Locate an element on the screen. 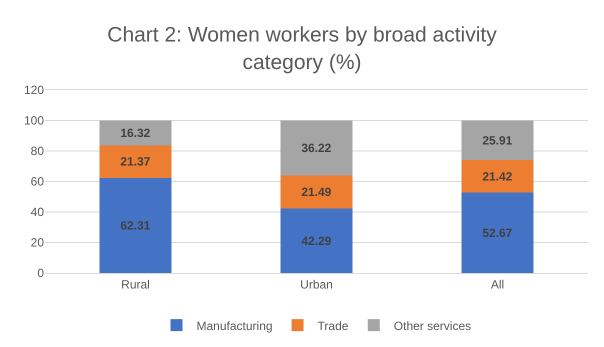  chart-title: Chart 2: Women workers by broad activity category (%) is located at coordinates (302, 49).